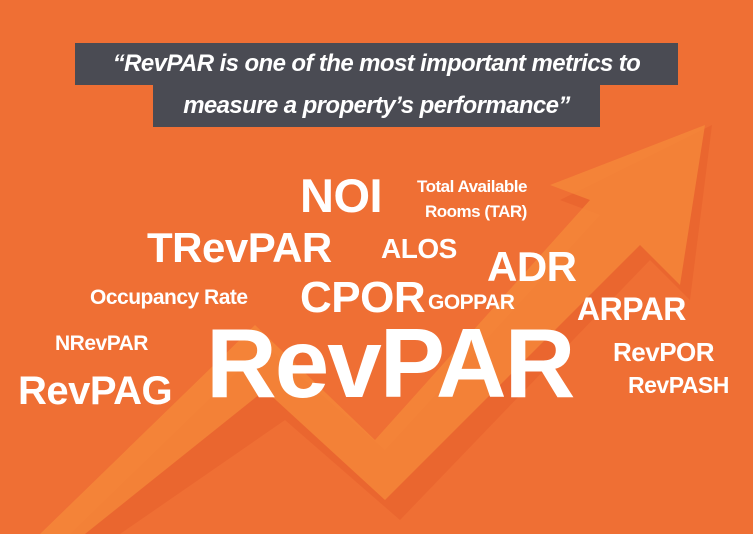 The width and height of the screenshot is (753, 534). What do you see at coordinates (239, 247) in the screenshot?
I see `word-trevpar: TRevPAR` at bounding box center [239, 247].